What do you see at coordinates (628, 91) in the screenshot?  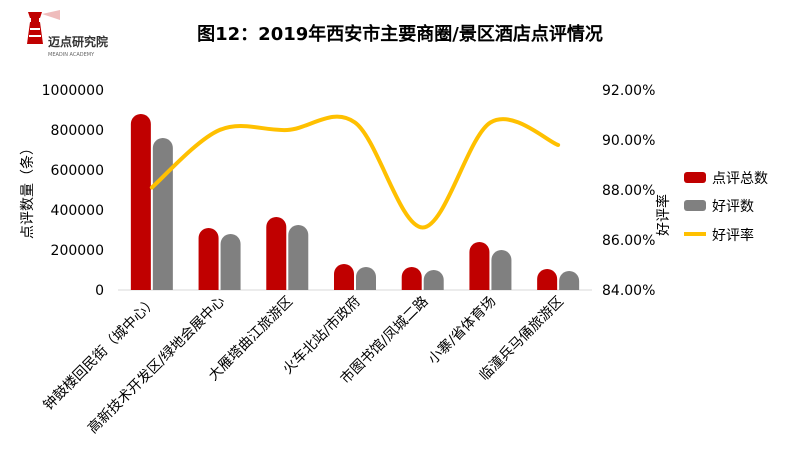 I see `y2-tick-label: 92.00%` at bounding box center [628, 91].